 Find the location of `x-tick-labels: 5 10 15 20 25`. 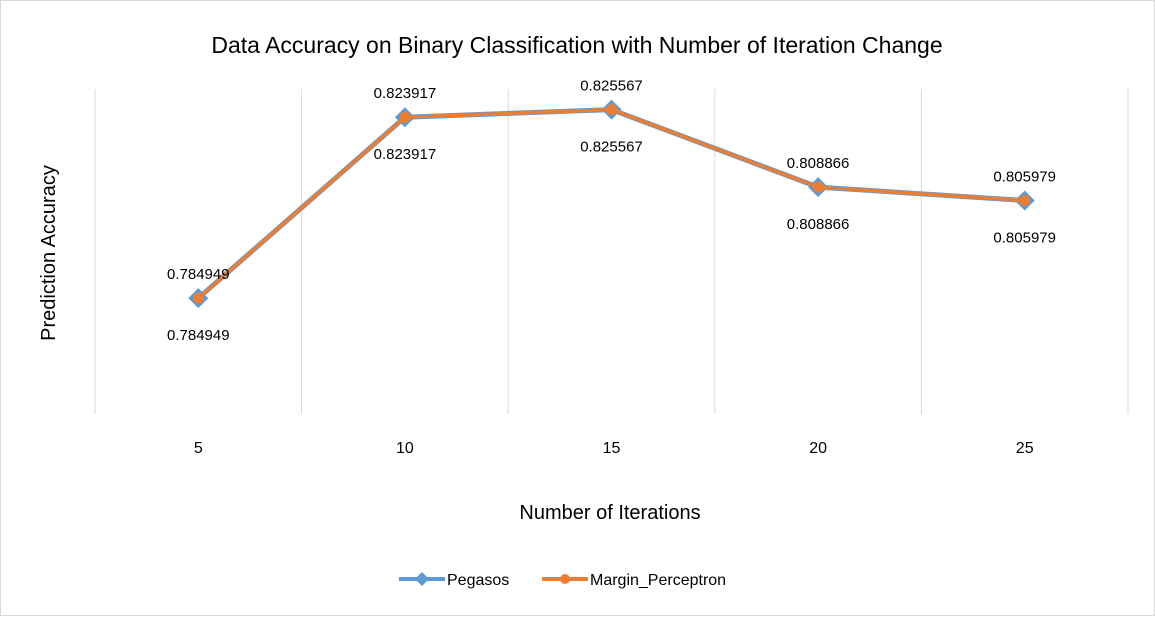

x-tick-labels: 5 10 15 20 25 is located at coordinates (614, 448).